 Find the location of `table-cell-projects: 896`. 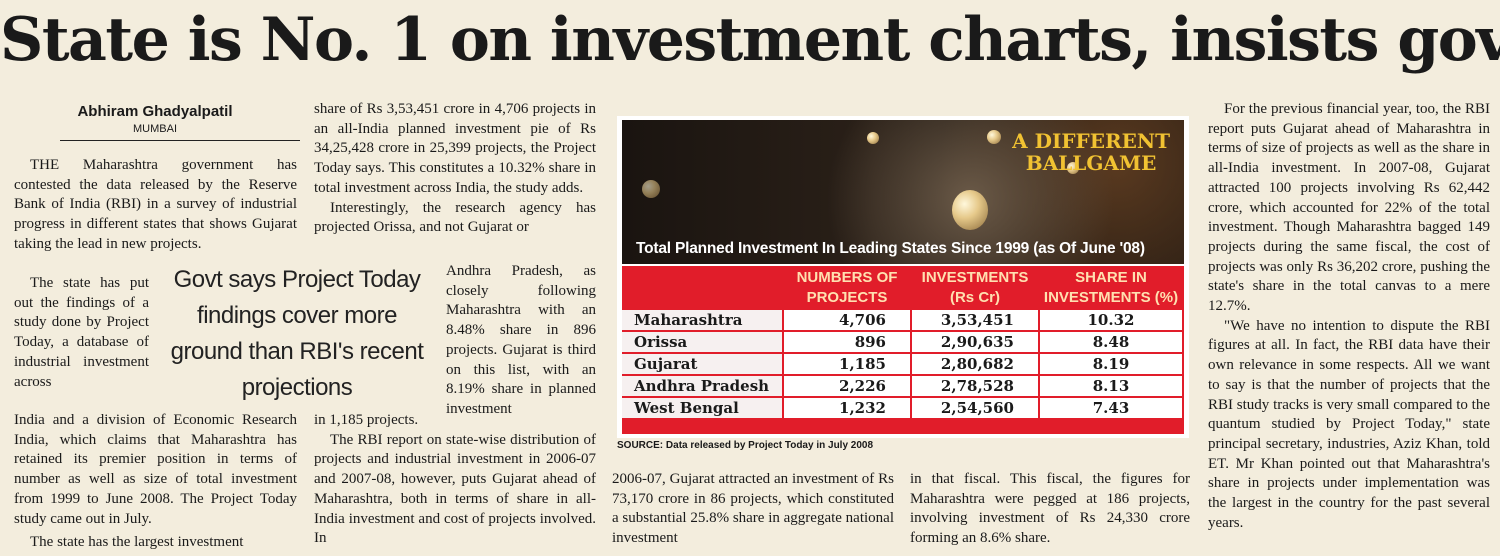

table-cell-projects: 896 is located at coordinates (848, 343).